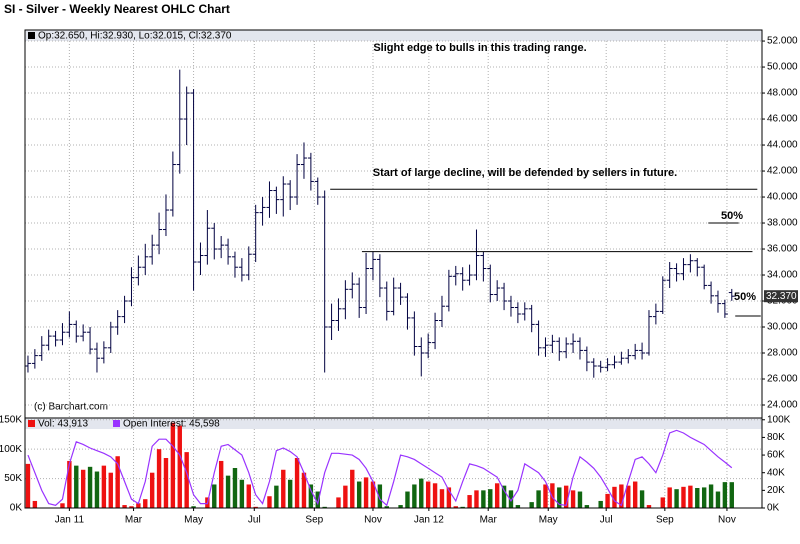 Image resolution: width=800 pixels, height=544 pixels. Describe the element at coordinates (11, 419) in the screenshot. I see `y-tick-label: 150K` at that location.